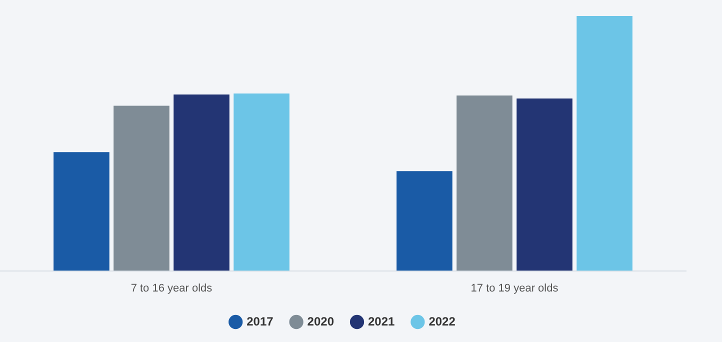 The width and height of the screenshot is (722, 342). Describe the element at coordinates (260, 321) in the screenshot. I see `legend-label: 2017` at that location.